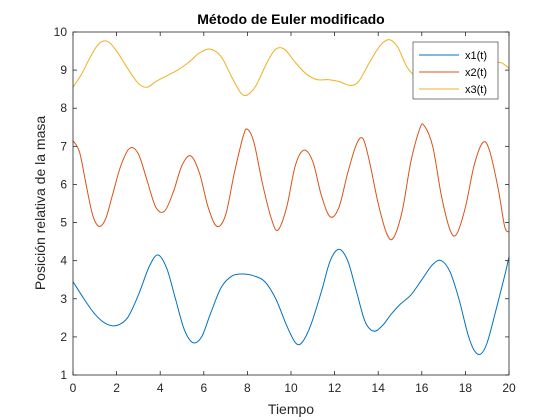  What do you see at coordinates (466, 388) in the screenshot?
I see `x-tick-label: 18` at bounding box center [466, 388].